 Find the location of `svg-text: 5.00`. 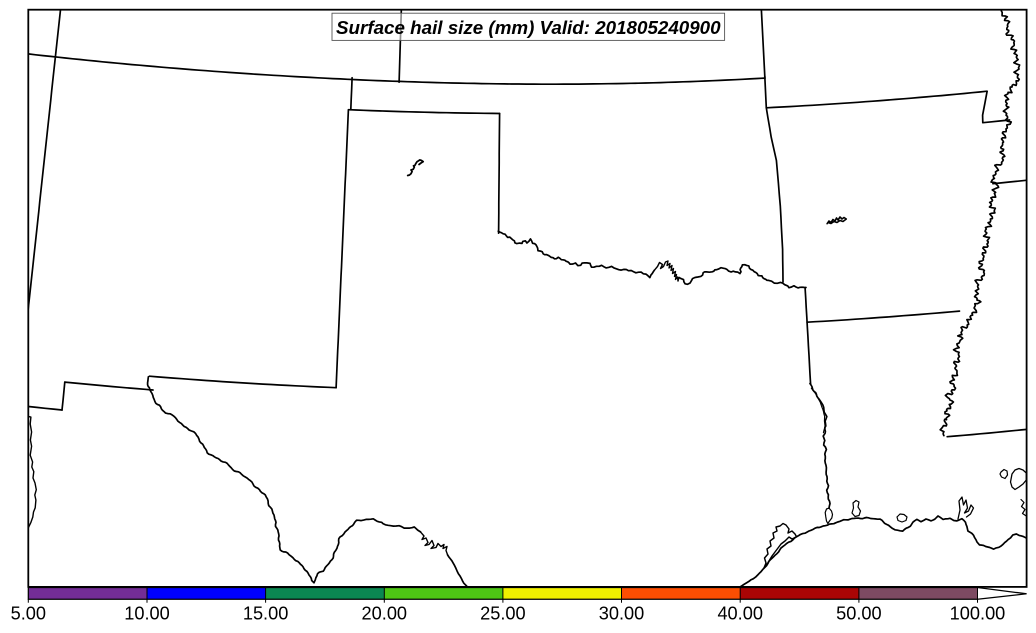

svg-text: 5.00 is located at coordinates (28, 613).